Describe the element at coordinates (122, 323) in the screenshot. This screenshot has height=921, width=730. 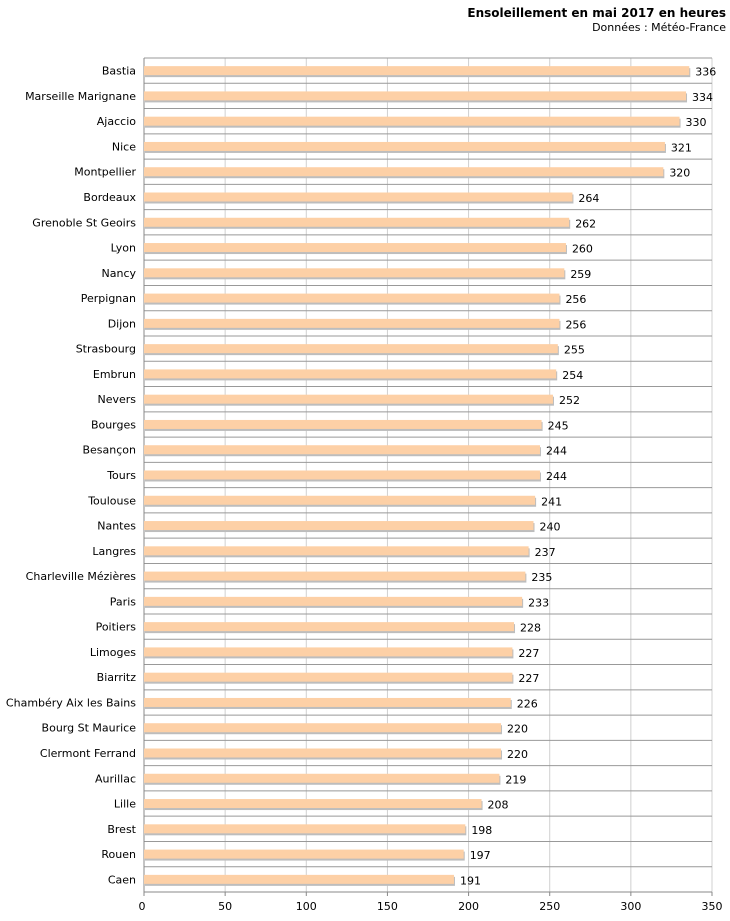
I see `category-label: Dijon` at that location.